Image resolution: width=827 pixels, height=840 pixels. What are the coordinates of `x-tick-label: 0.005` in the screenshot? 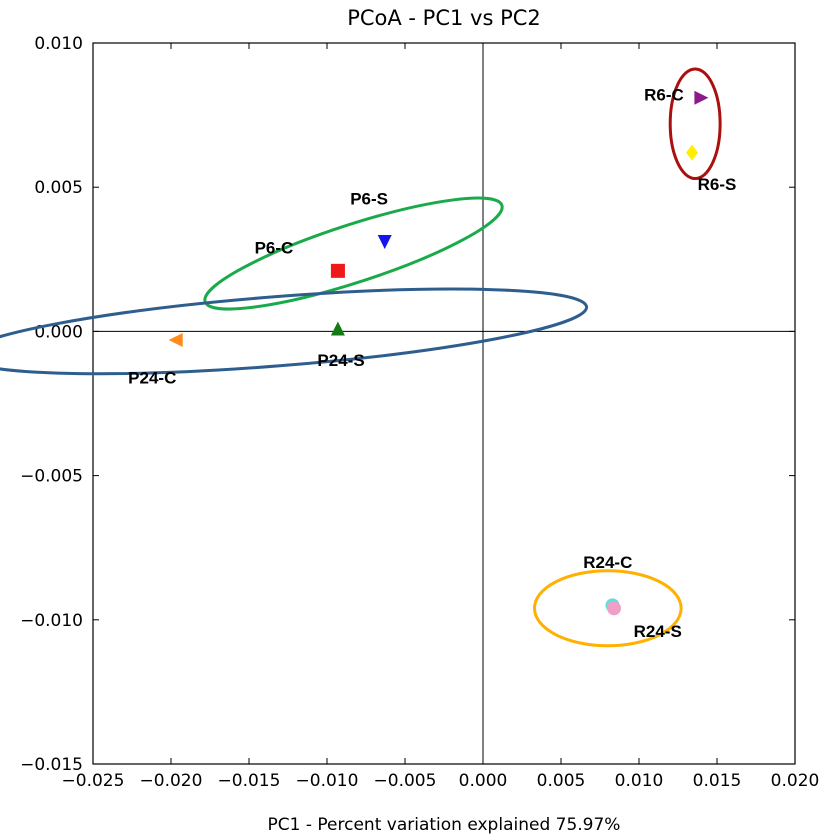 It's located at (561, 781).